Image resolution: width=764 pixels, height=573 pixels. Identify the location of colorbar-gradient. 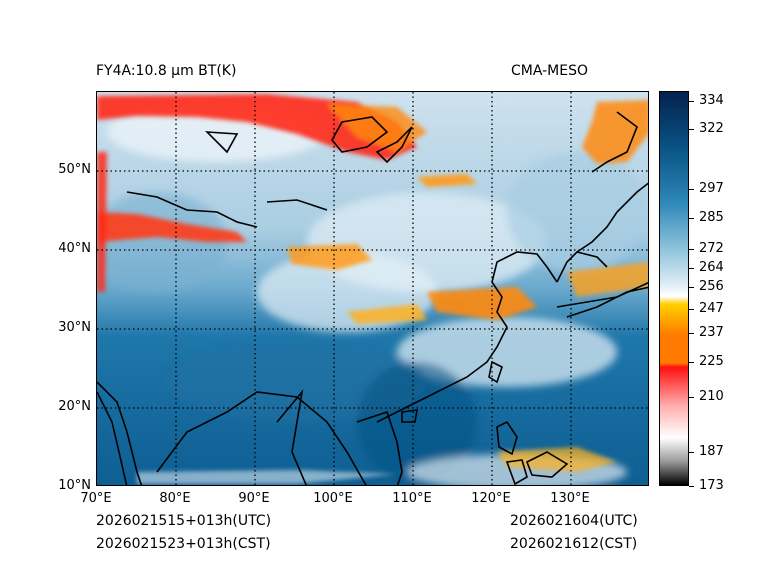
(674, 288).